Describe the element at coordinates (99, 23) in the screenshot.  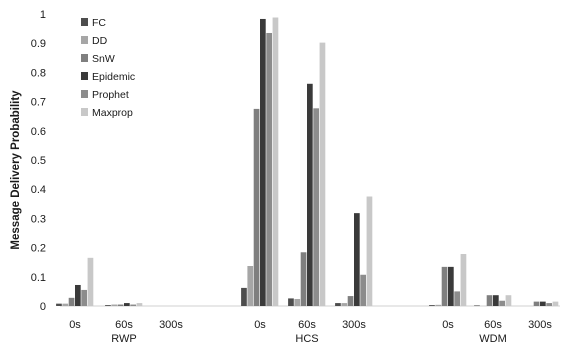
I see `legend-label: FC` at that location.